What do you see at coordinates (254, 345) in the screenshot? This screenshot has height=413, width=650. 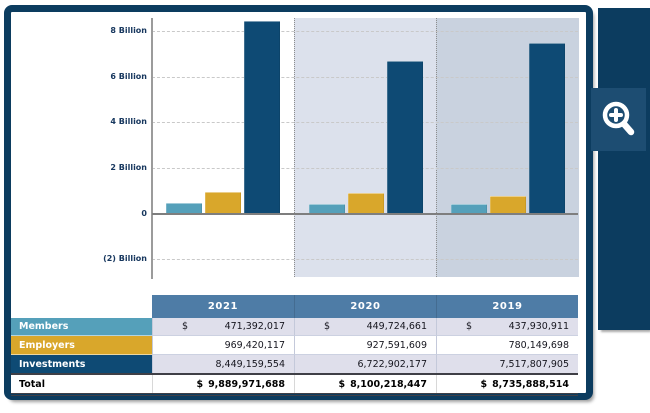 I see `cell-value: 969,420,117` at bounding box center [254, 345].